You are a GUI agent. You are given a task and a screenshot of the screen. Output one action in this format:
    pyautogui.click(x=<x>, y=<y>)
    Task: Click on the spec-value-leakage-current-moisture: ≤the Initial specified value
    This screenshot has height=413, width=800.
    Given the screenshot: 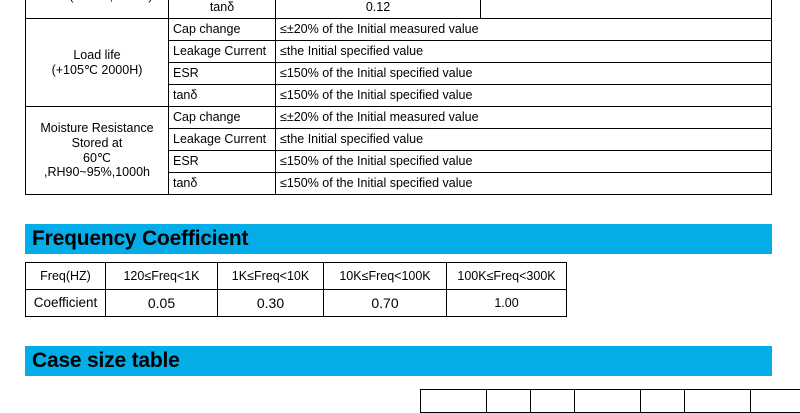 What is the action you would take?
    pyautogui.click(x=524, y=140)
    